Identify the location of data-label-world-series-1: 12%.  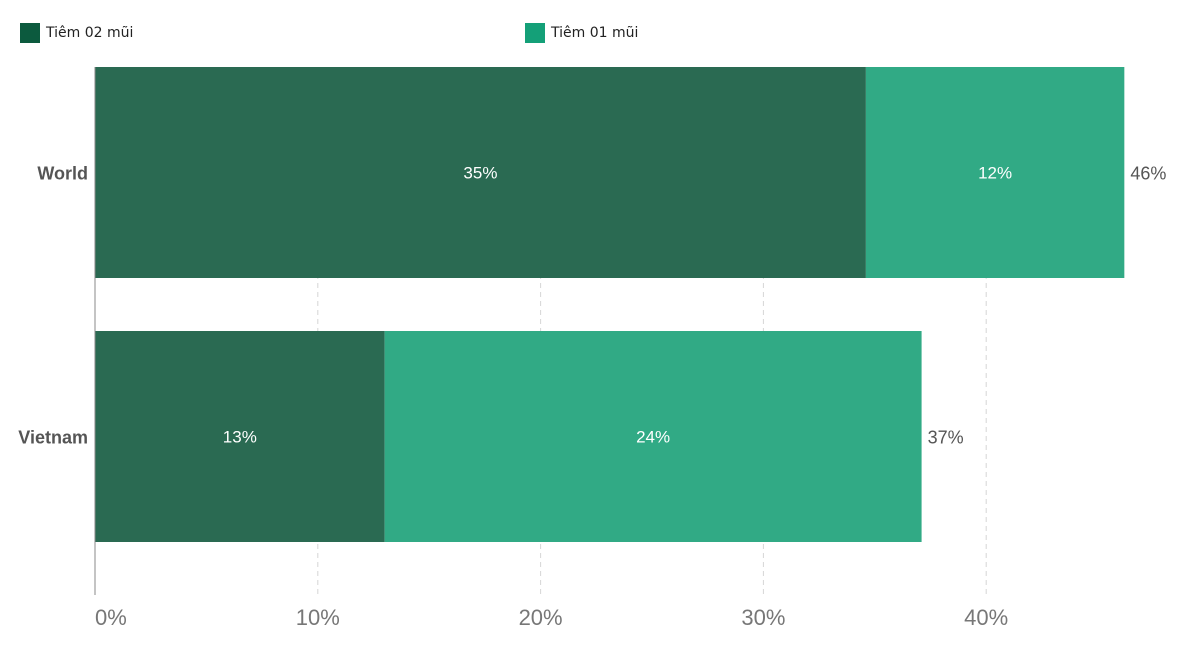
(995, 173).